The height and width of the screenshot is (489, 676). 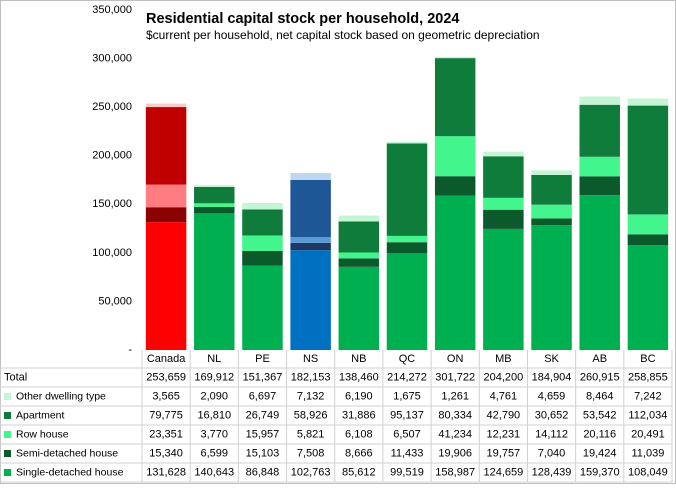 I want to click on table-cell: 4,761, so click(x=504, y=396).